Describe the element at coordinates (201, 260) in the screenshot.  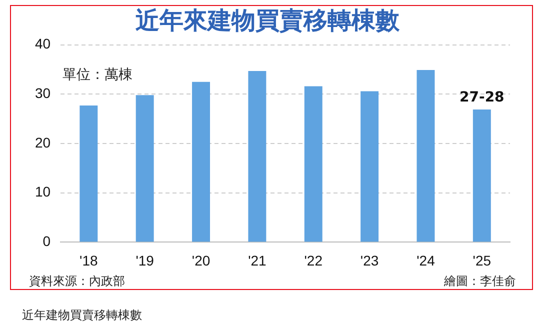
I see `x-tick-label: '20` at that location.